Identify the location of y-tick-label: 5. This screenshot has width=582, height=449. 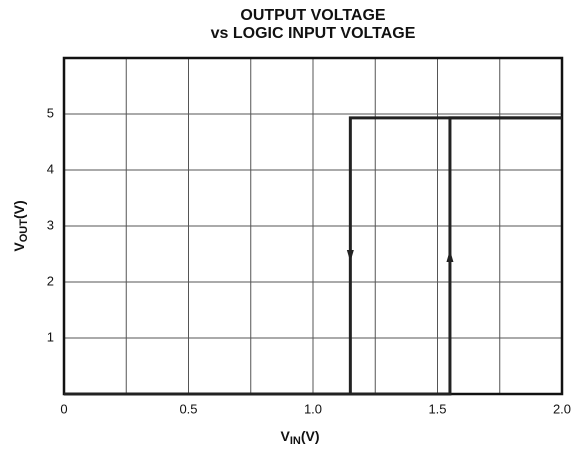
(50, 112).